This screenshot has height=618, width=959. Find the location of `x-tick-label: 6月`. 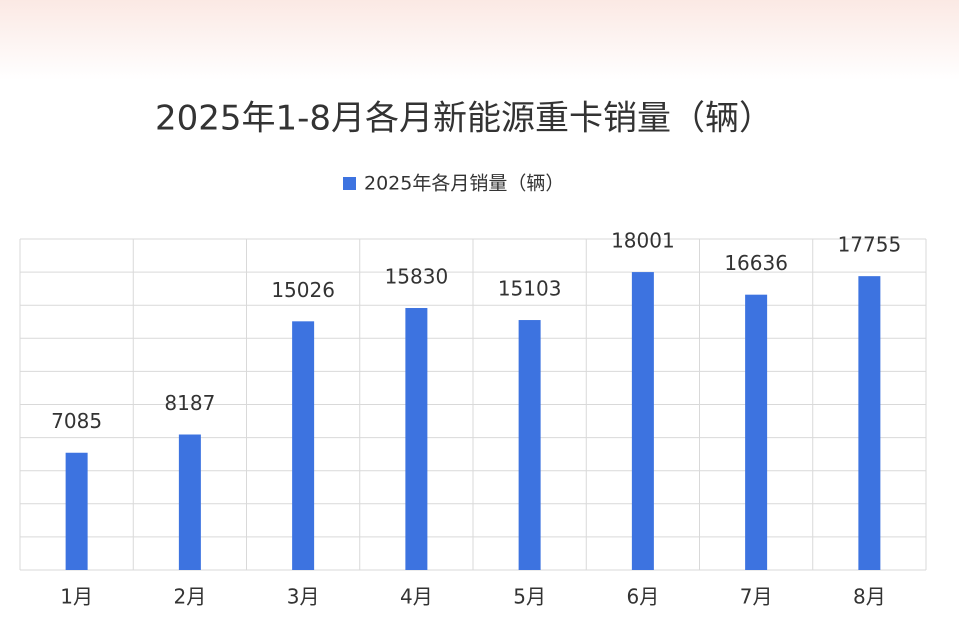

x-tick-label: 6月 is located at coordinates (643, 597).